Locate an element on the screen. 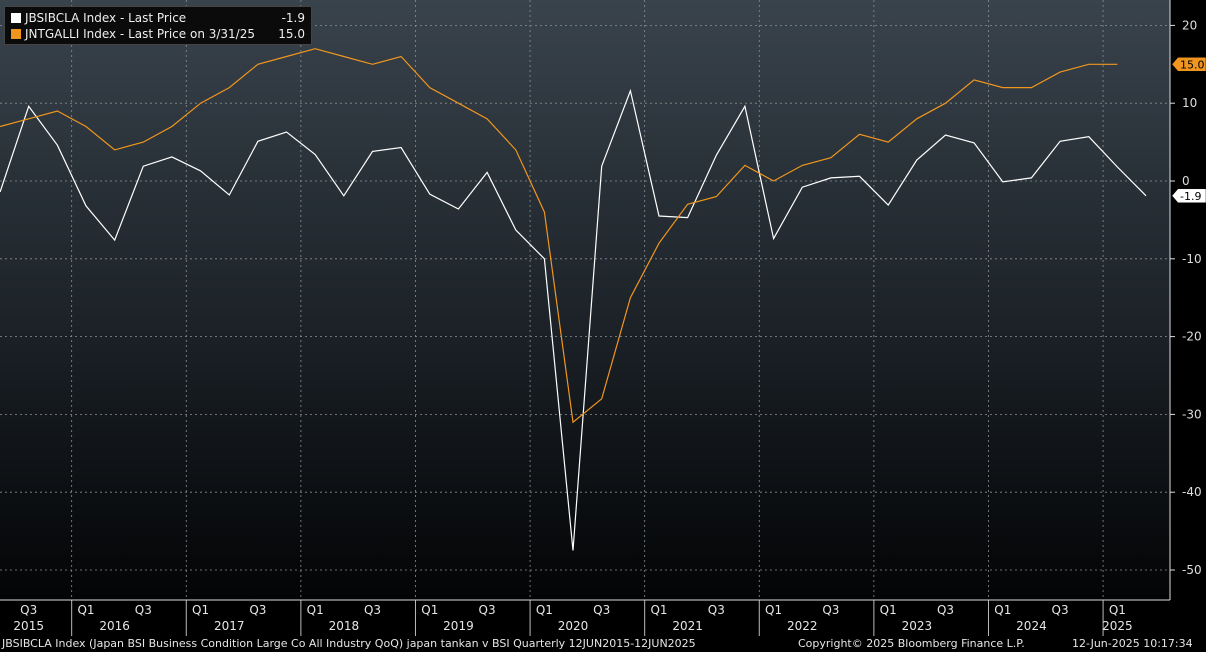 This screenshot has width=1206, height=652. x-tick-label-year: 2017 is located at coordinates (229, 626).